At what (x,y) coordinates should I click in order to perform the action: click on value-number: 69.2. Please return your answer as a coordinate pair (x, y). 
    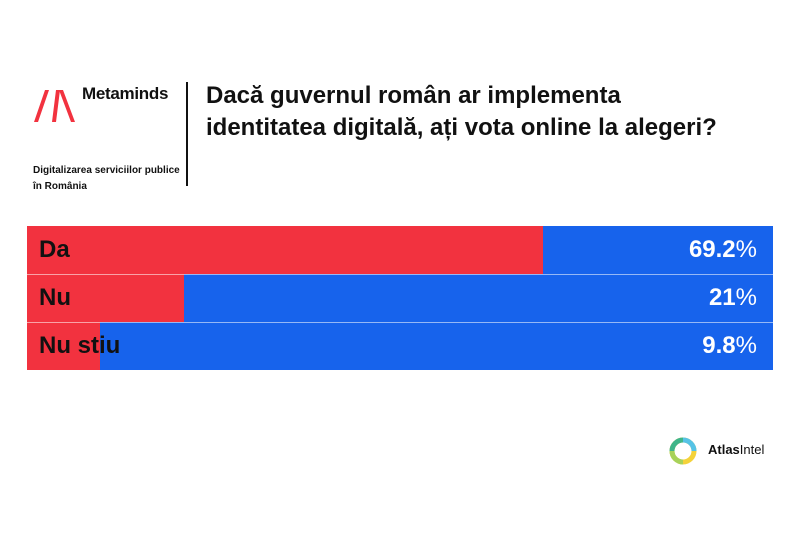
    Looking at the image, I should click on (712, 249).